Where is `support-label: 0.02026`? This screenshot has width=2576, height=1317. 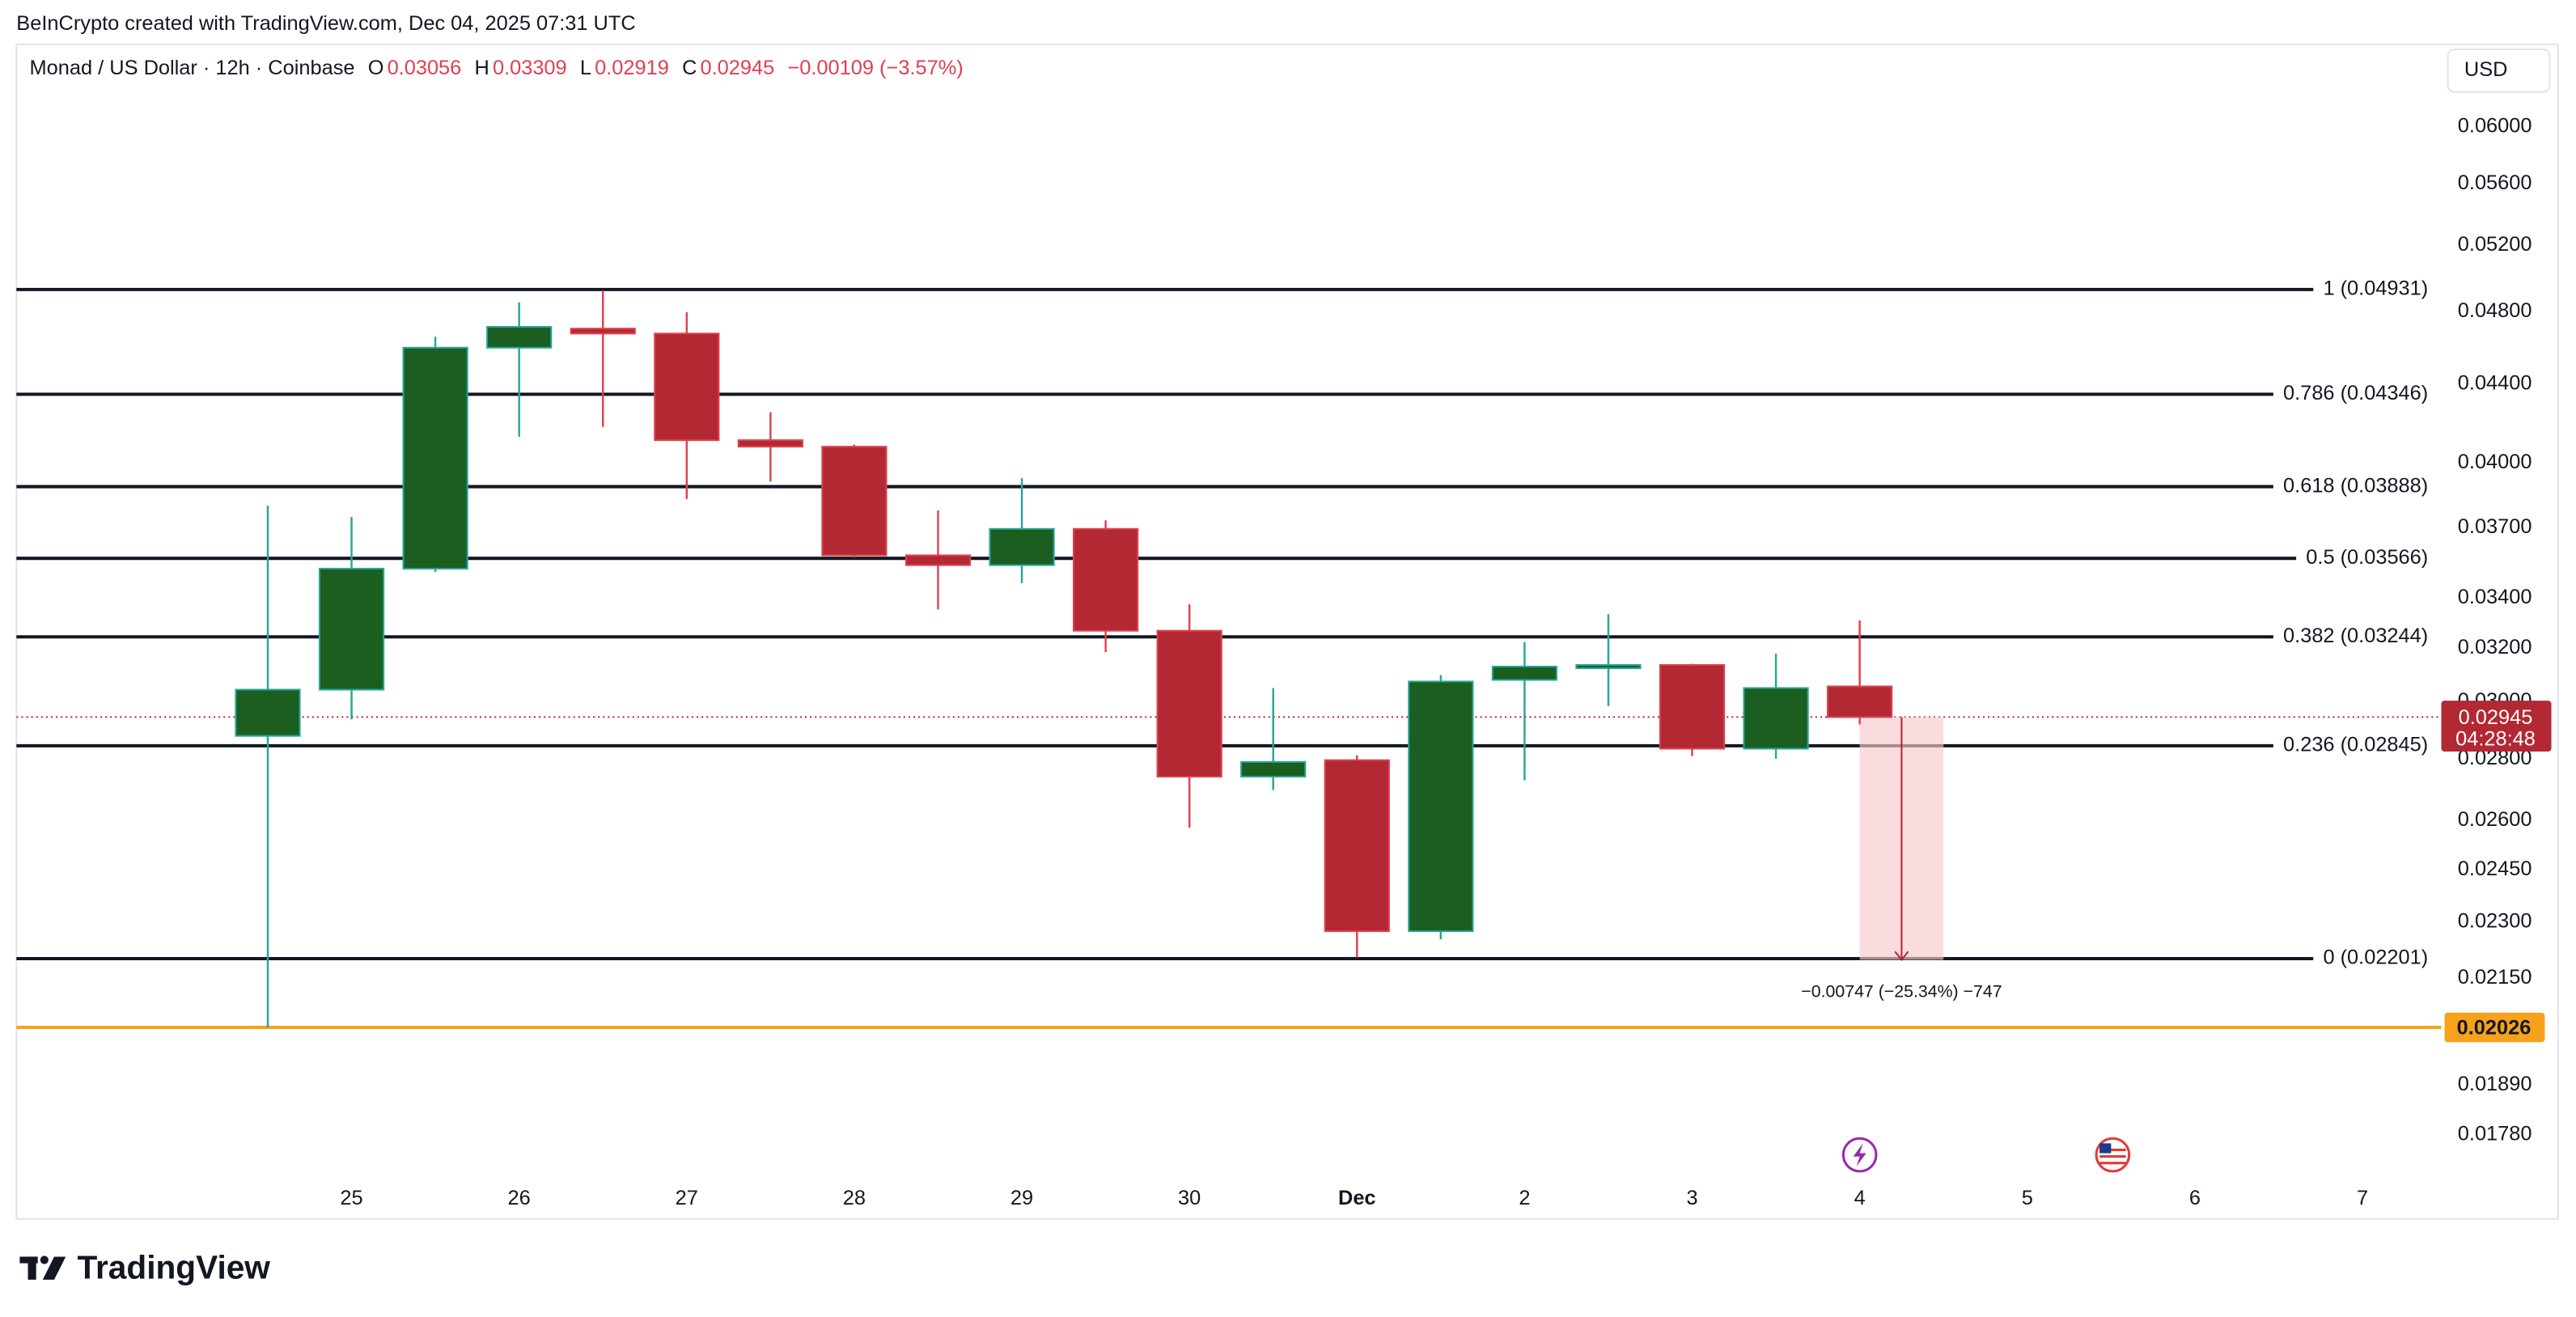
support-label: 0.02026 is located at coordinates (2494, 1028).